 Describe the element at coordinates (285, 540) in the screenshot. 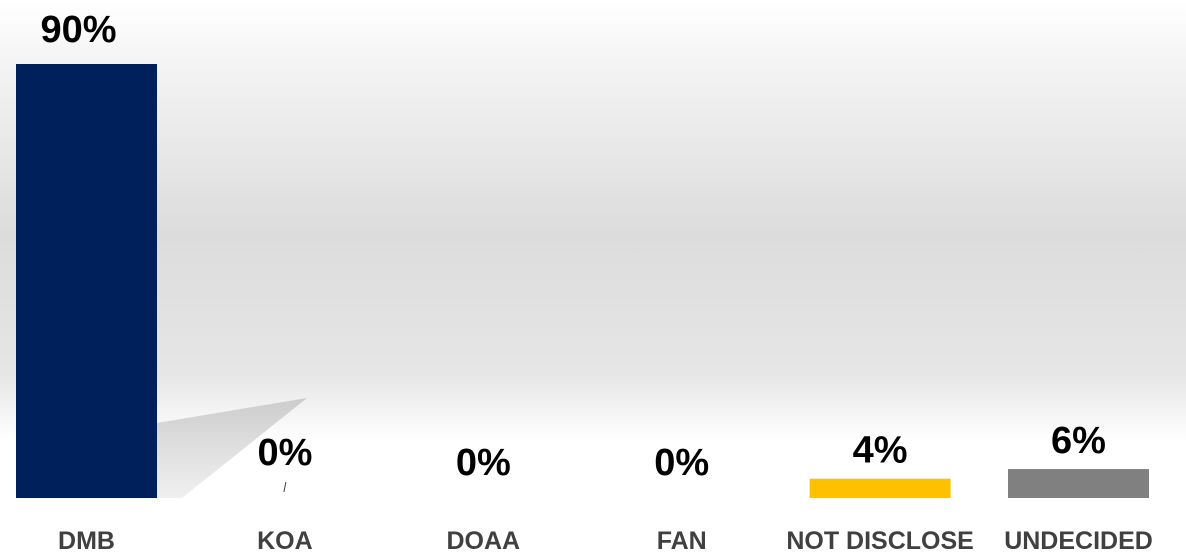

I see `tick-label-koa: KOA` at that location.